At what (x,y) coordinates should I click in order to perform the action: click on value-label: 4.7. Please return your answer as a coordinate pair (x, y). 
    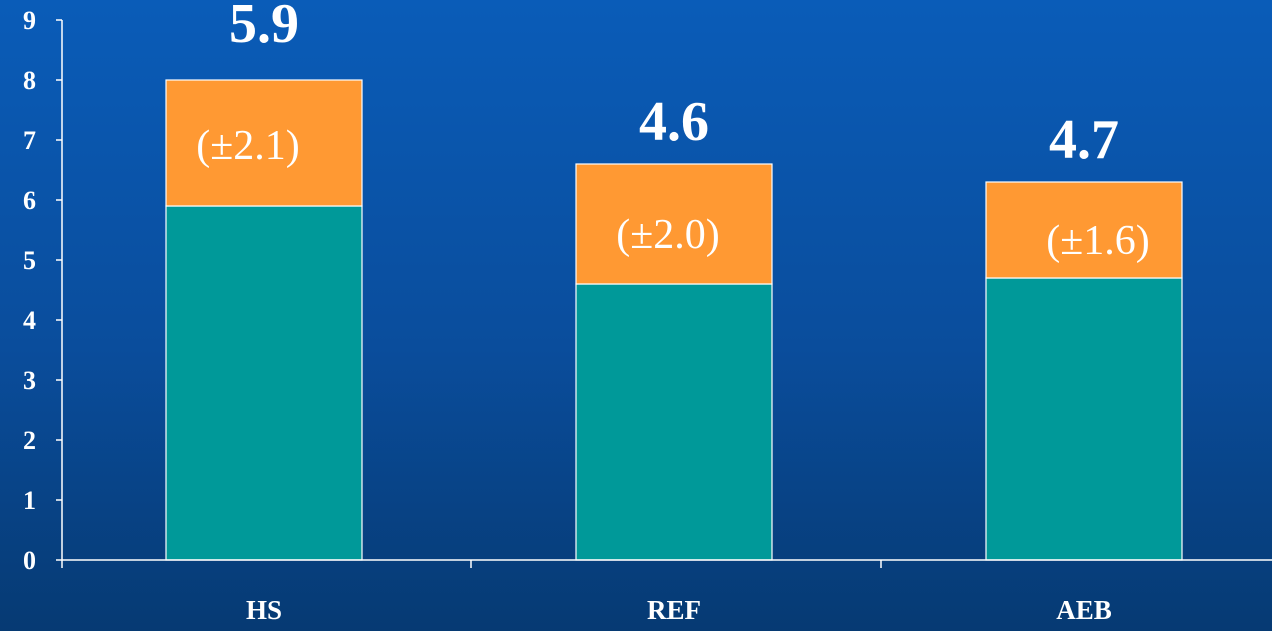
    Looking at the image, I should click on (1084, 140).